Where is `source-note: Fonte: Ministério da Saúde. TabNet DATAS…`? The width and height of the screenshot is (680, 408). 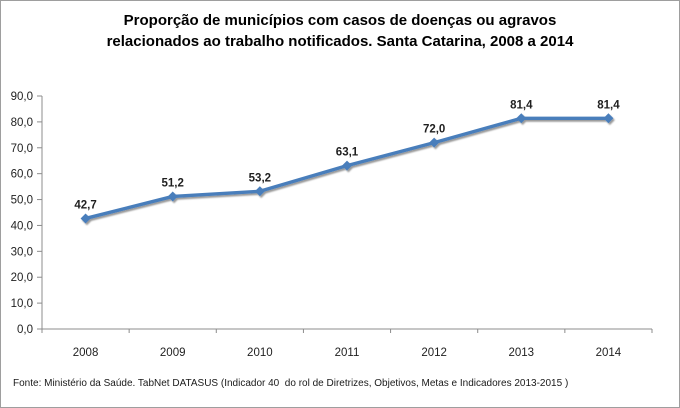
source-note: Fonte: Ministério da Saúde. TabNet DATAS… is located at coordinates (291, 383).